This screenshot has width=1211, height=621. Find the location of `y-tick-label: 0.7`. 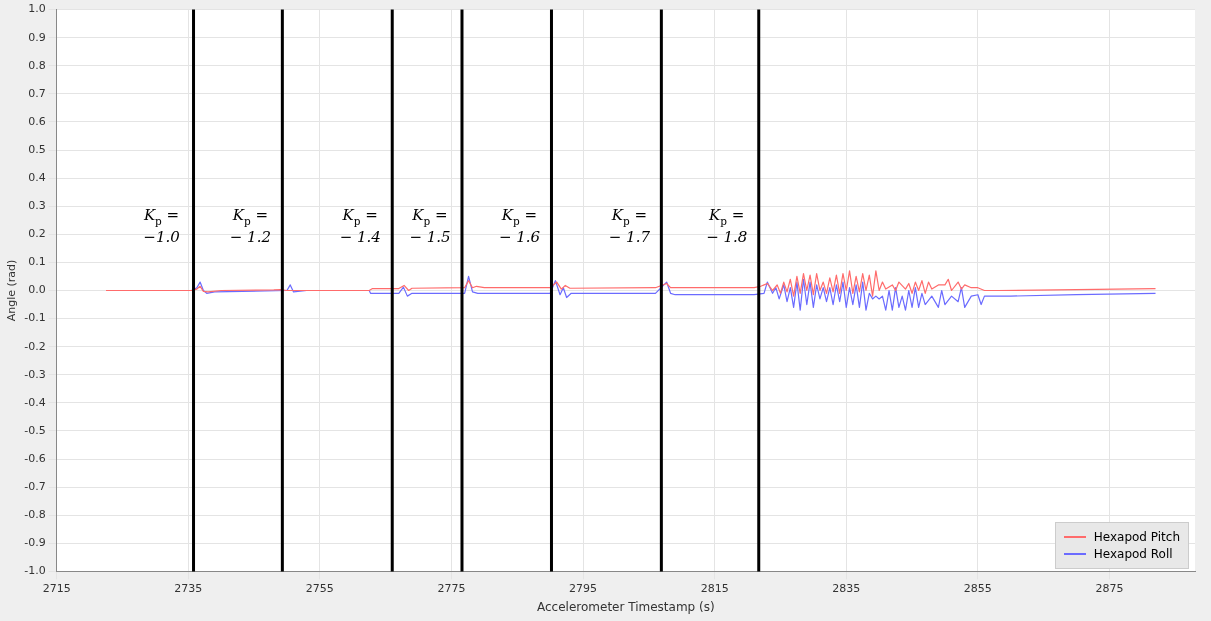

y-tick-label: 0.7 is located at coordinates (37, 93).